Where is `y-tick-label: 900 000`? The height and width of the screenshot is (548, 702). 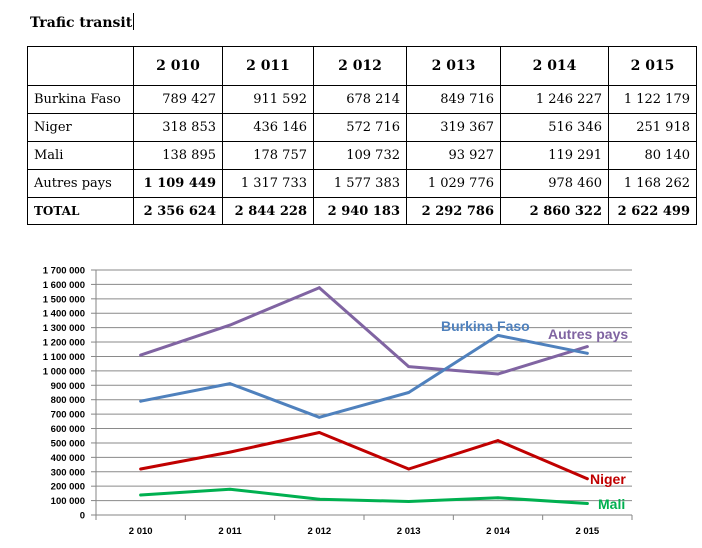
y-tick-label: 900 000 is located at coordinates (68, 386).